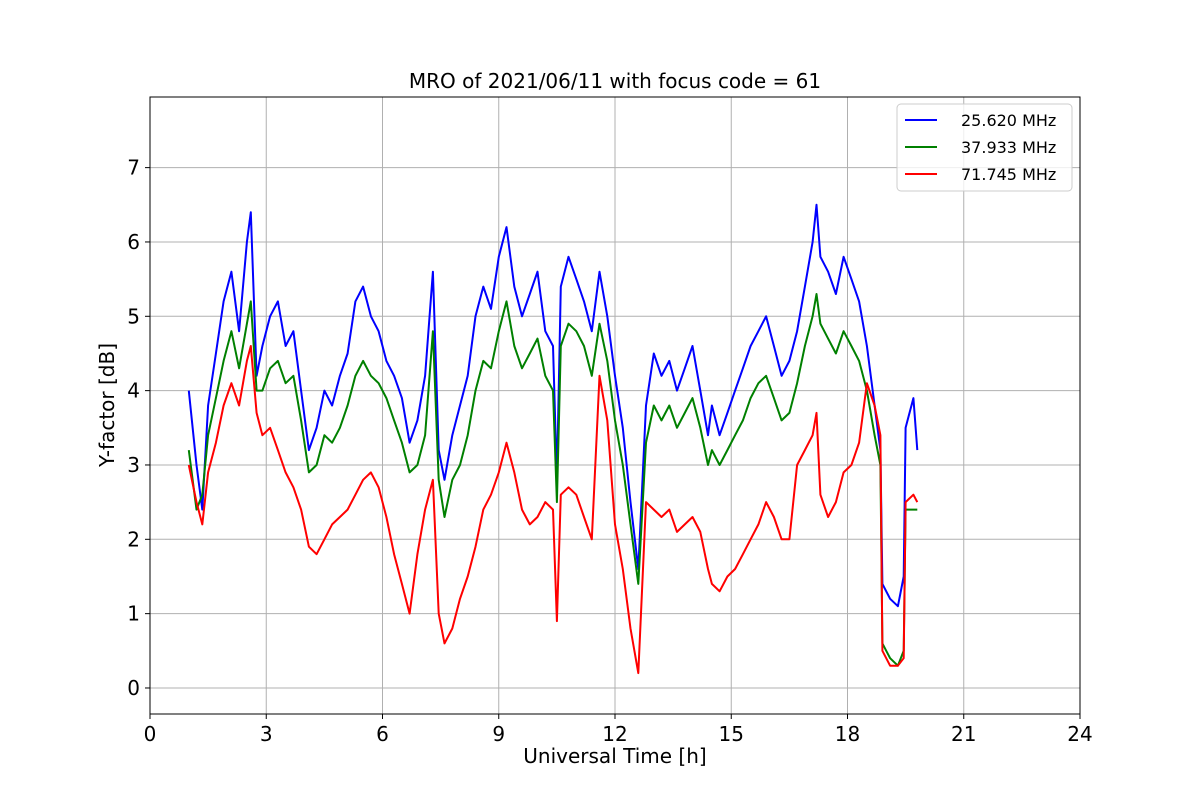 The height and width of the screenshot is (800, 1200). Describe the element at coordinates (138, 428) in the screenshot. I see `y-axis: 0 1 2 3 4 5 6 7` at that location.